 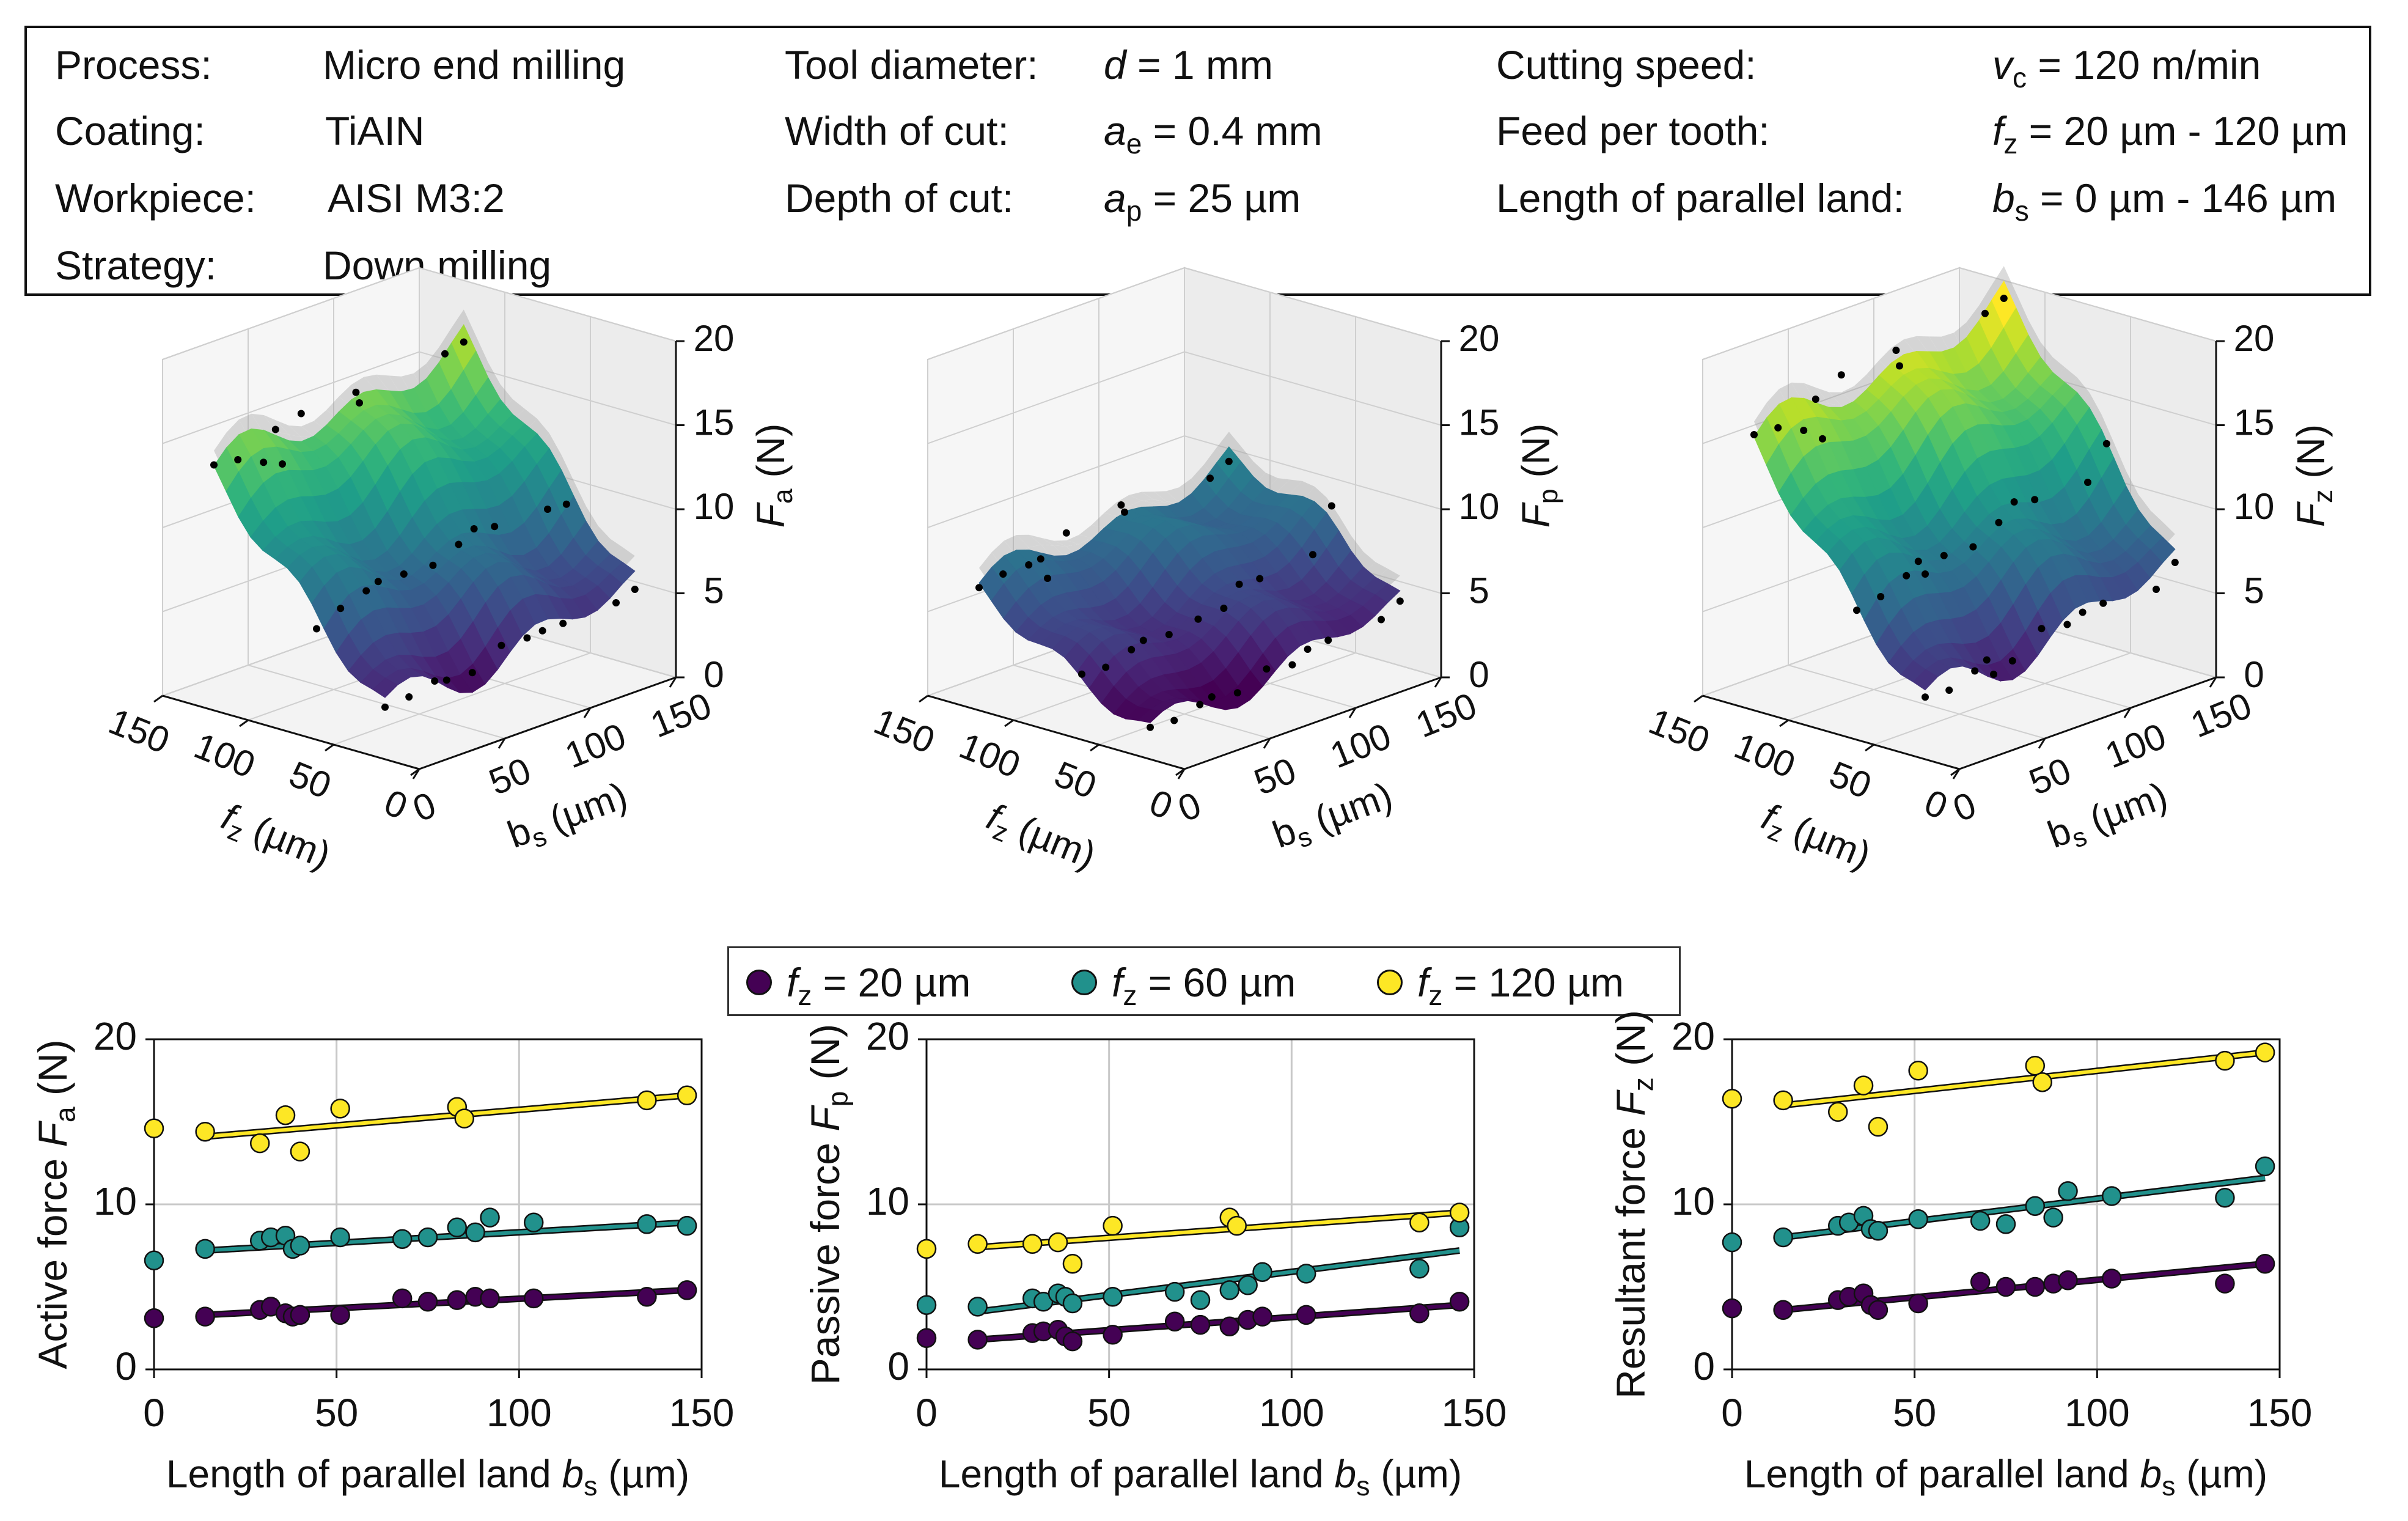 I want to click on bs-axis-tick-label: 100, so click(x=2135, y=745).